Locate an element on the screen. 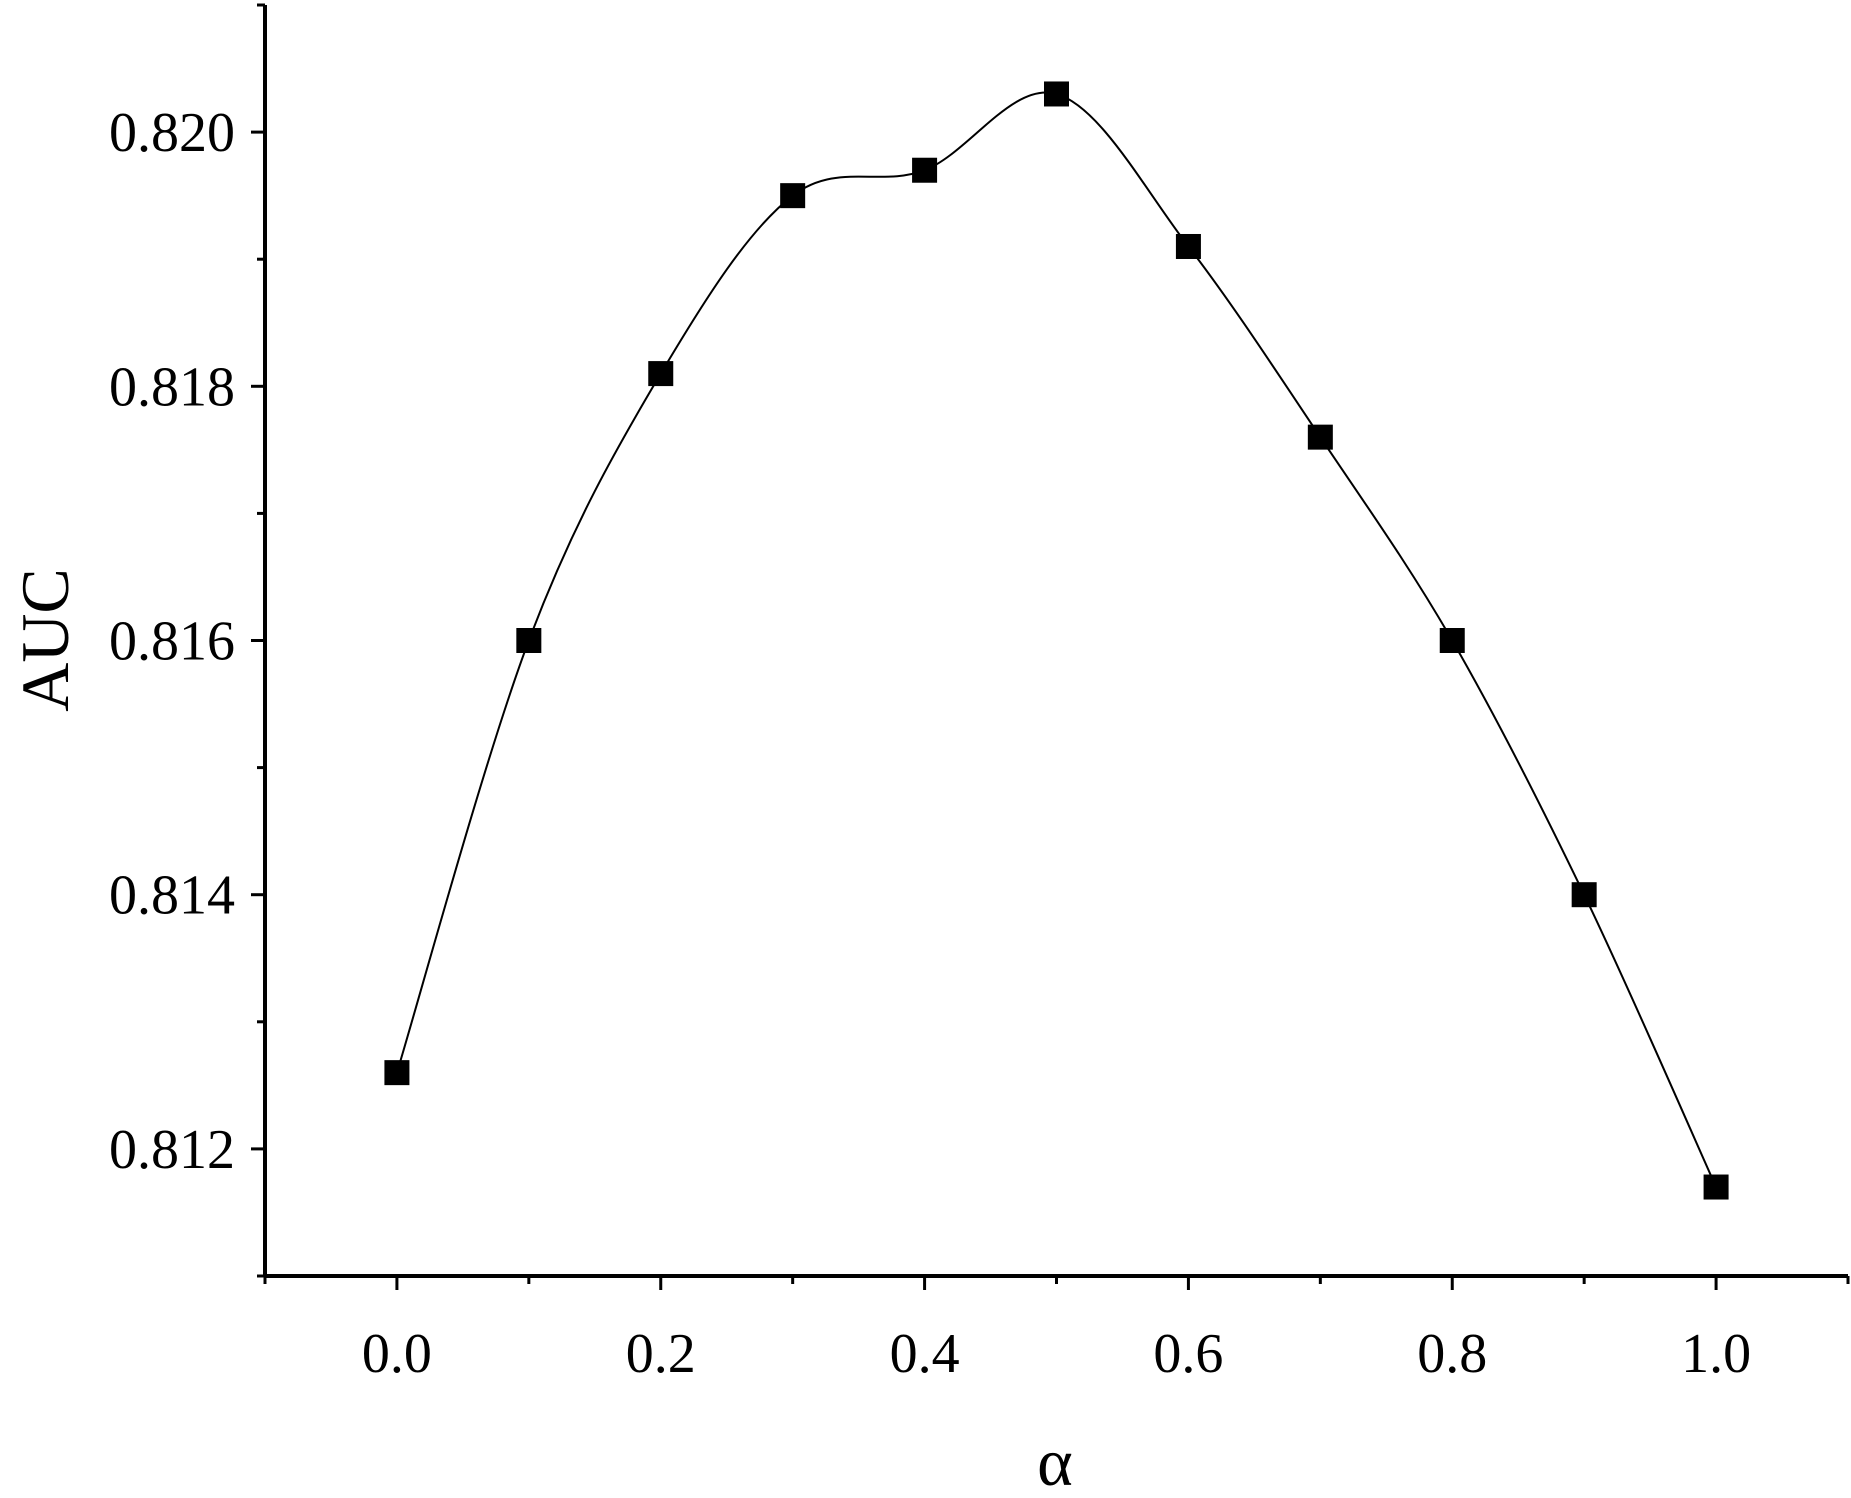 This screenshot has width=1851, height=1498. y-tick-label: 0.820 is located at coordinates (172, 133).